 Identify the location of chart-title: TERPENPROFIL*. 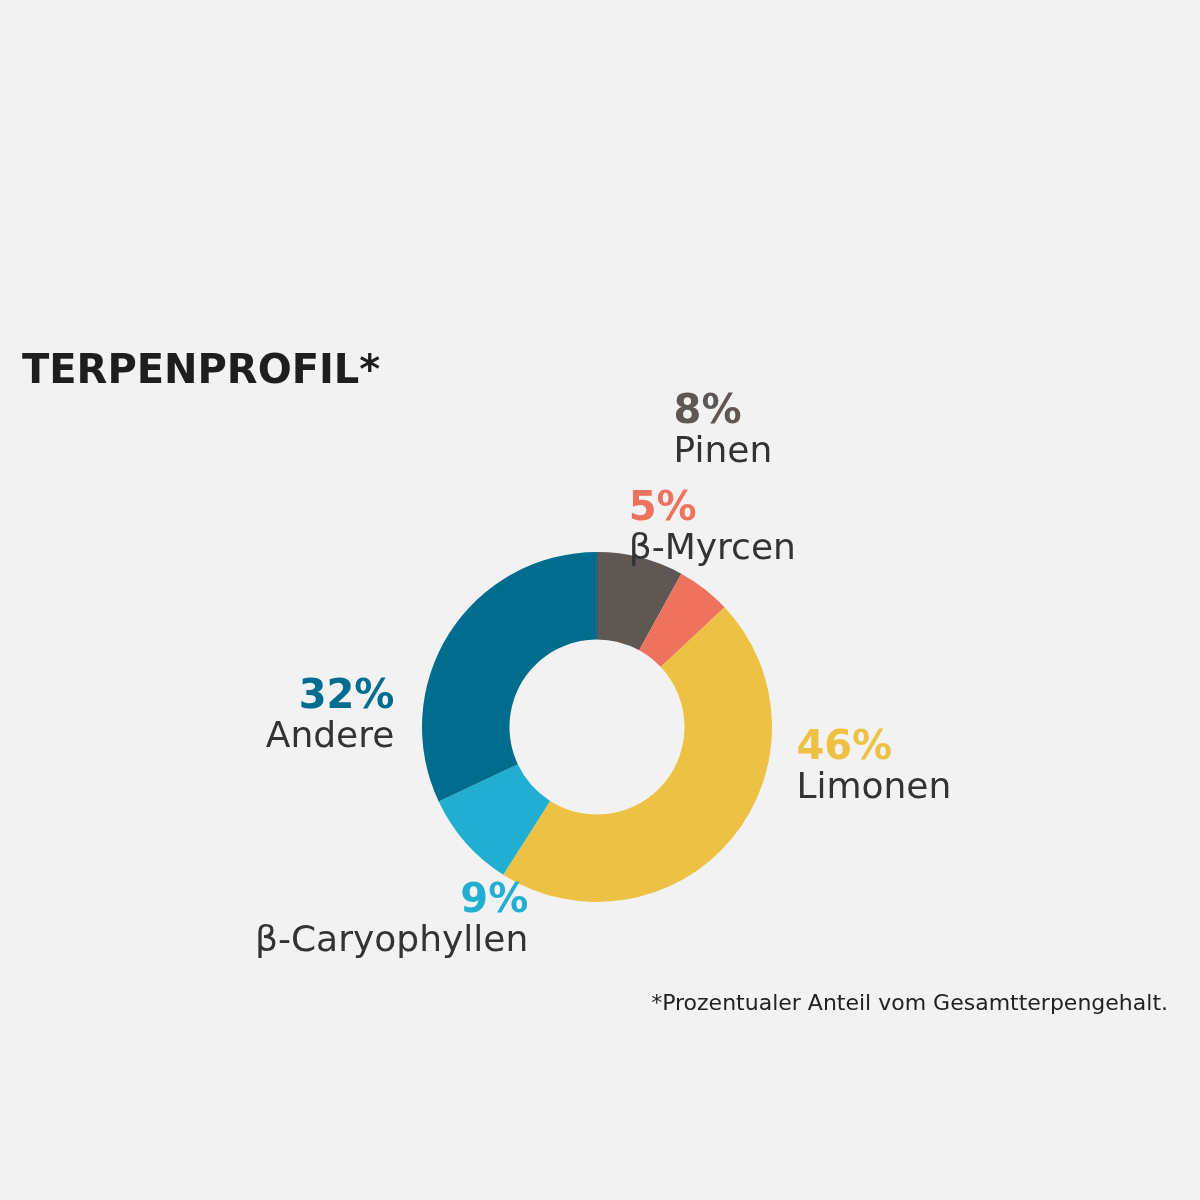
(201, 368).